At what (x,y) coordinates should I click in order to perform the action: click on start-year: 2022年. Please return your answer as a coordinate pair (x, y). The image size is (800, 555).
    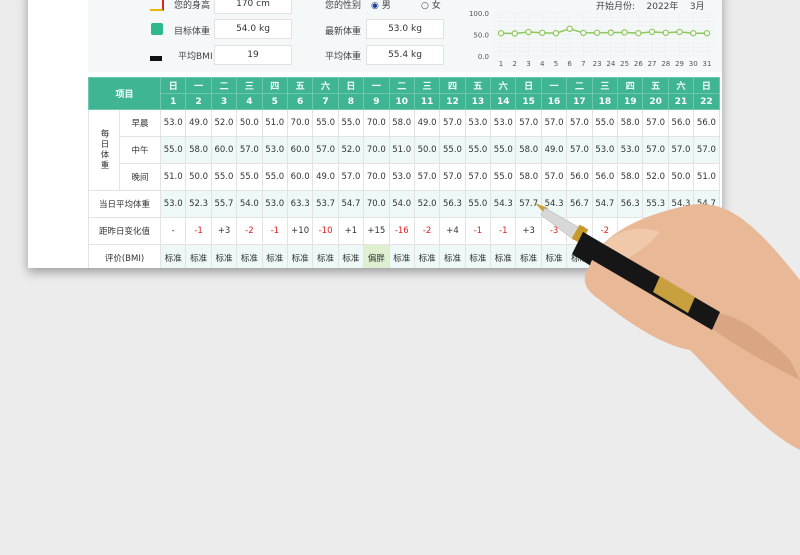
    Looking at the image, I should click on (662, 7).